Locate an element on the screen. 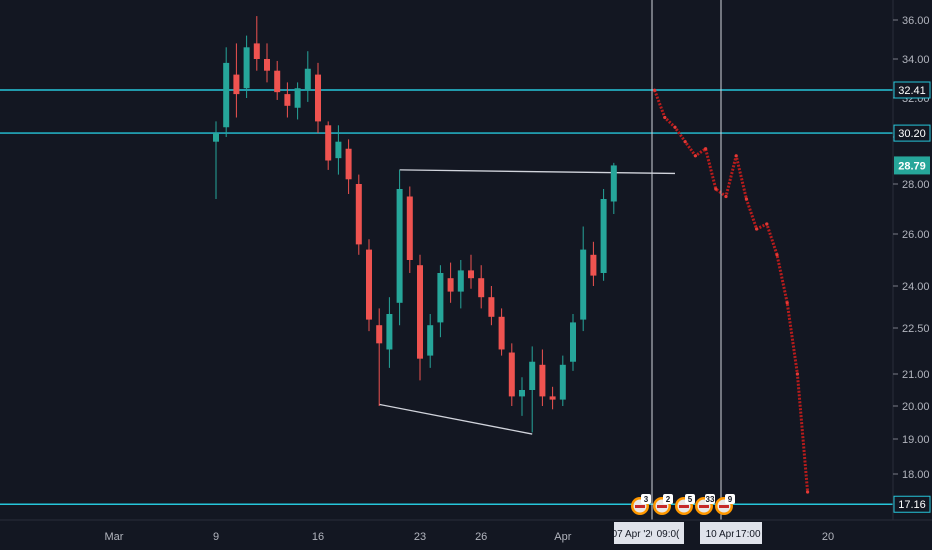 This screenshot has width=932, height=550. event-count-label: 33 is located at coordinates (710, 499).